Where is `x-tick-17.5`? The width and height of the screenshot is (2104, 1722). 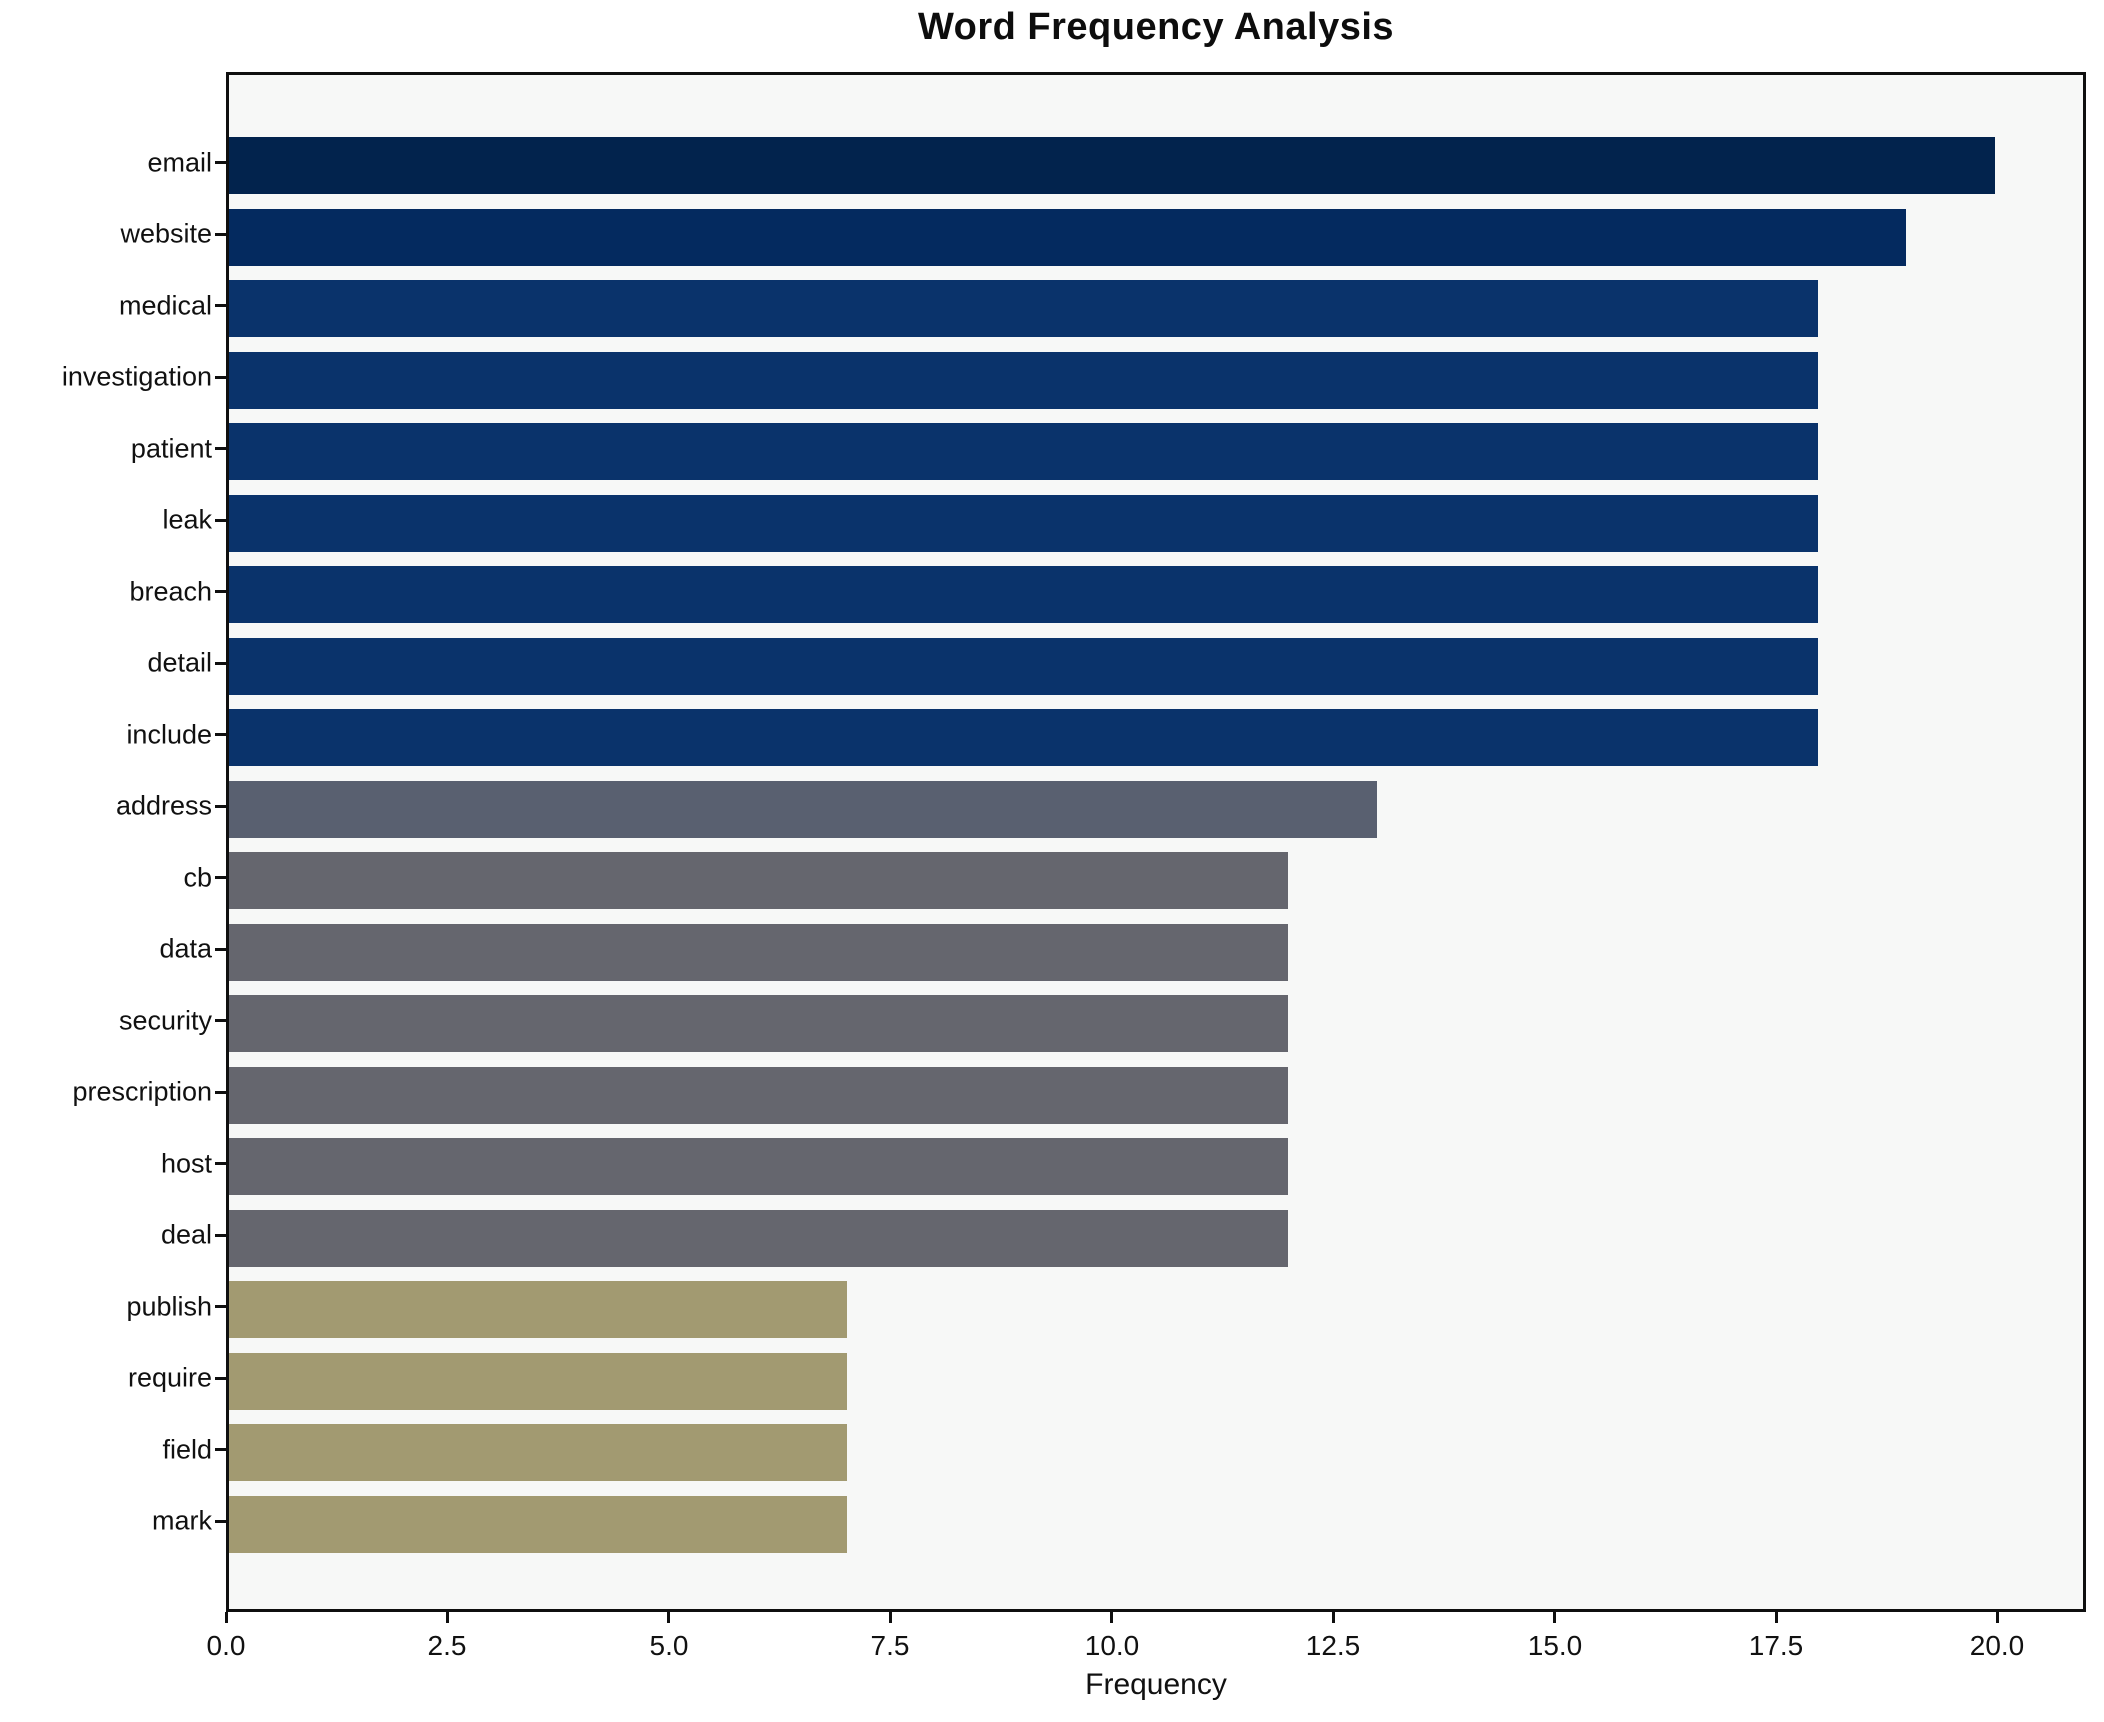 x-tick-17.5 is located at coordinates (1776, 1617).